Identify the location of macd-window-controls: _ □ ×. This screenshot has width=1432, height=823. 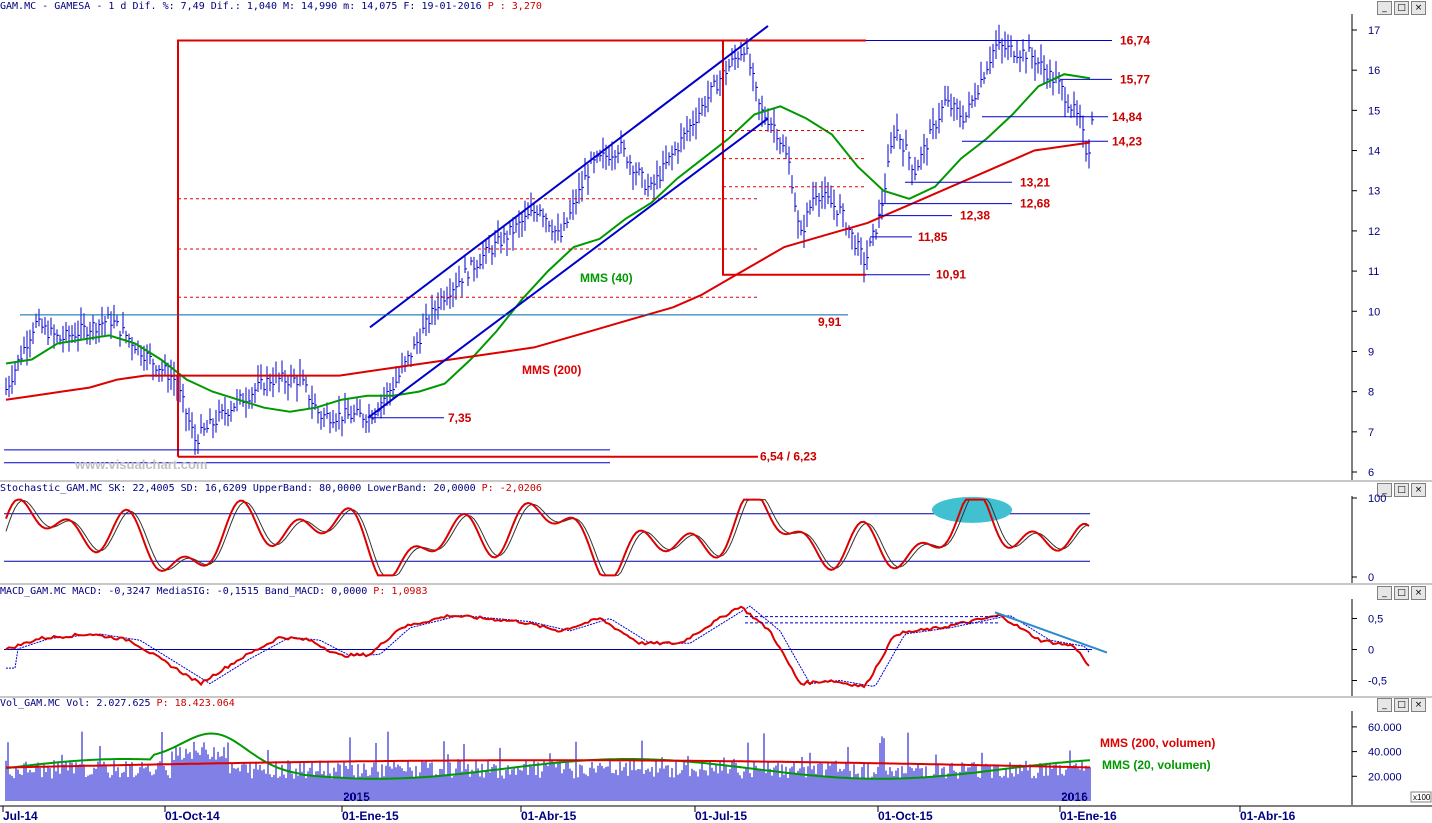
(1401, 593).